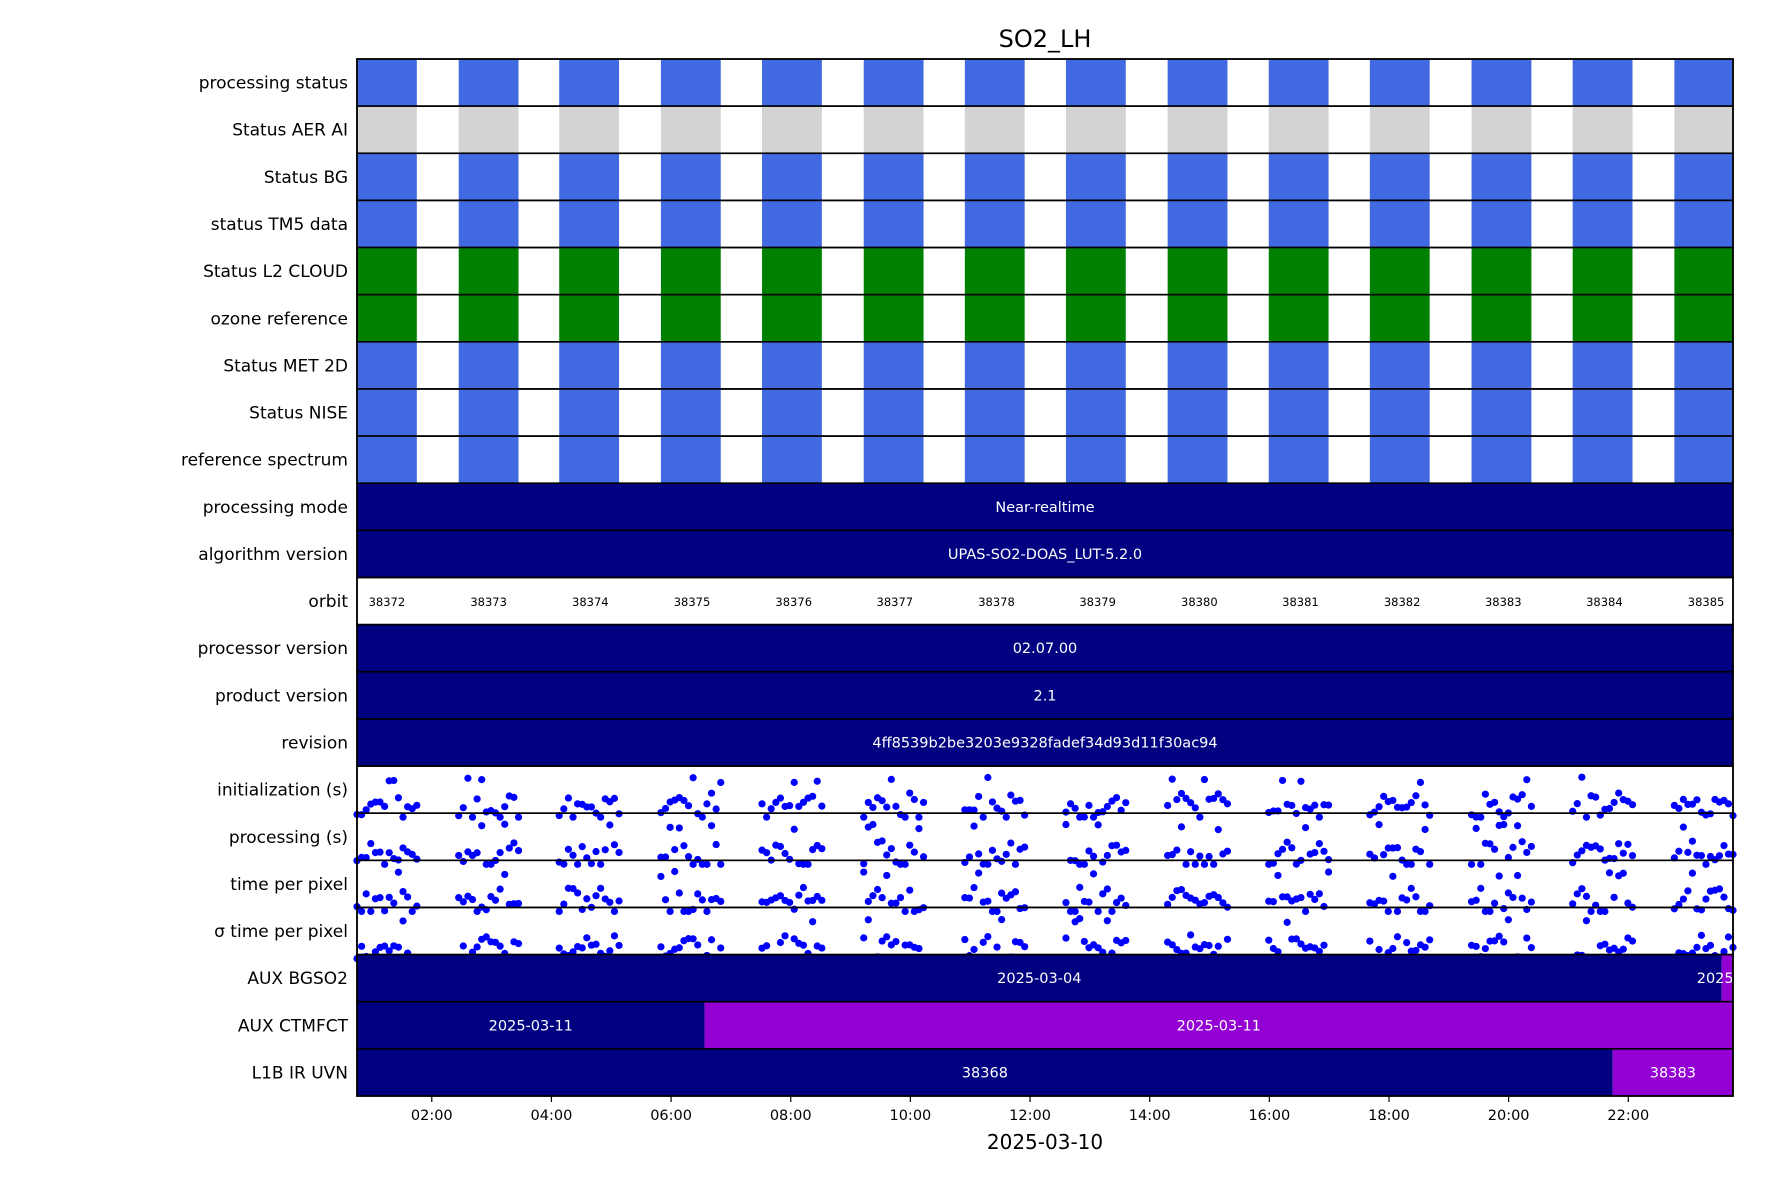 Image resolution: width=1771 pixels, height=1181 pixels. I want to click on row-frame, so click(1045, 931).